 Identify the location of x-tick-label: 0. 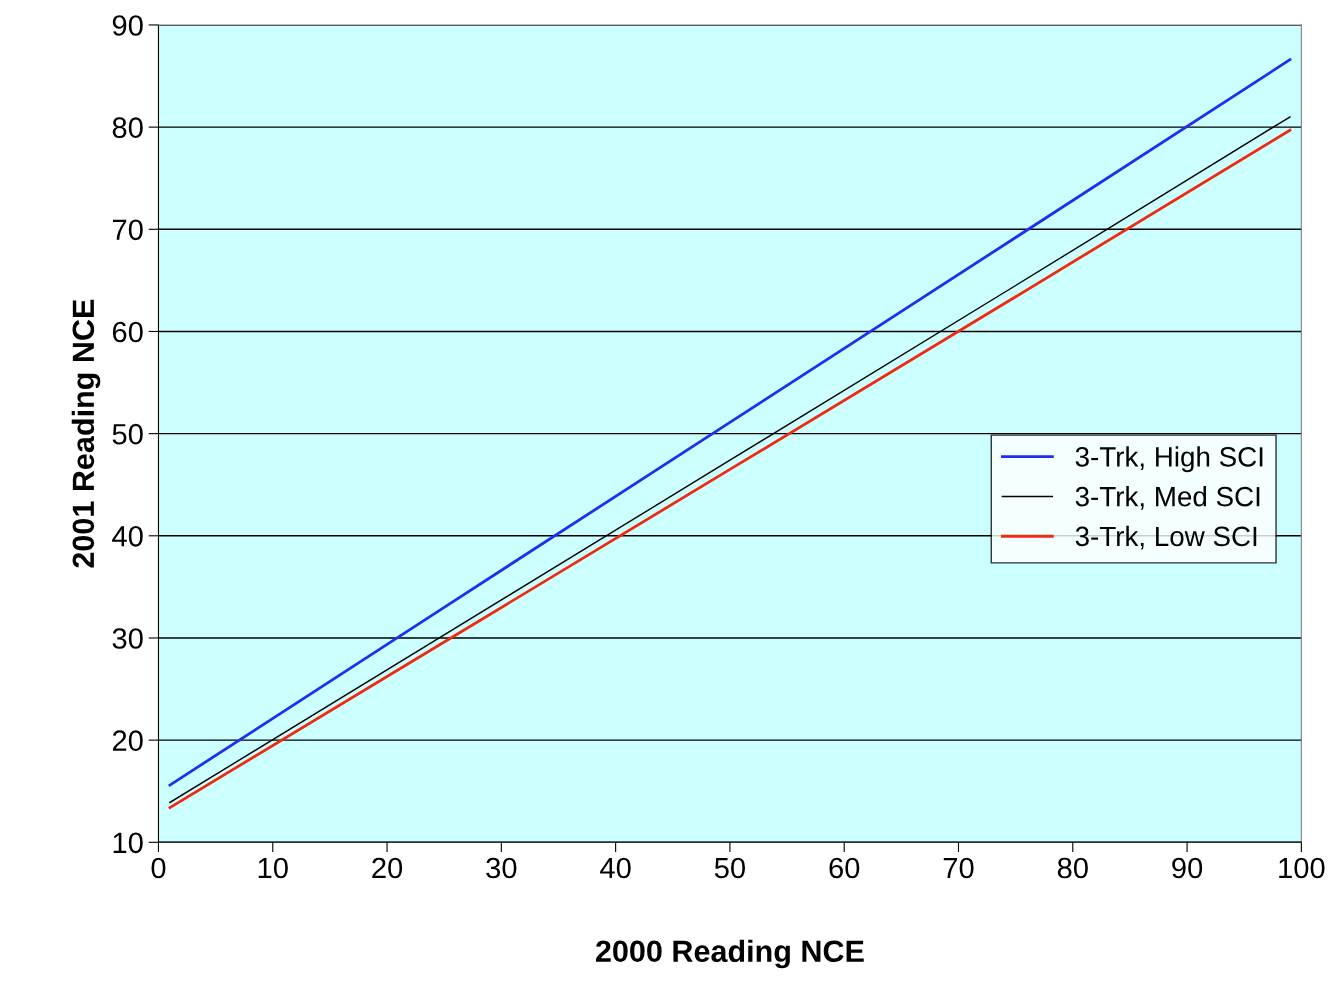
(158, 868).